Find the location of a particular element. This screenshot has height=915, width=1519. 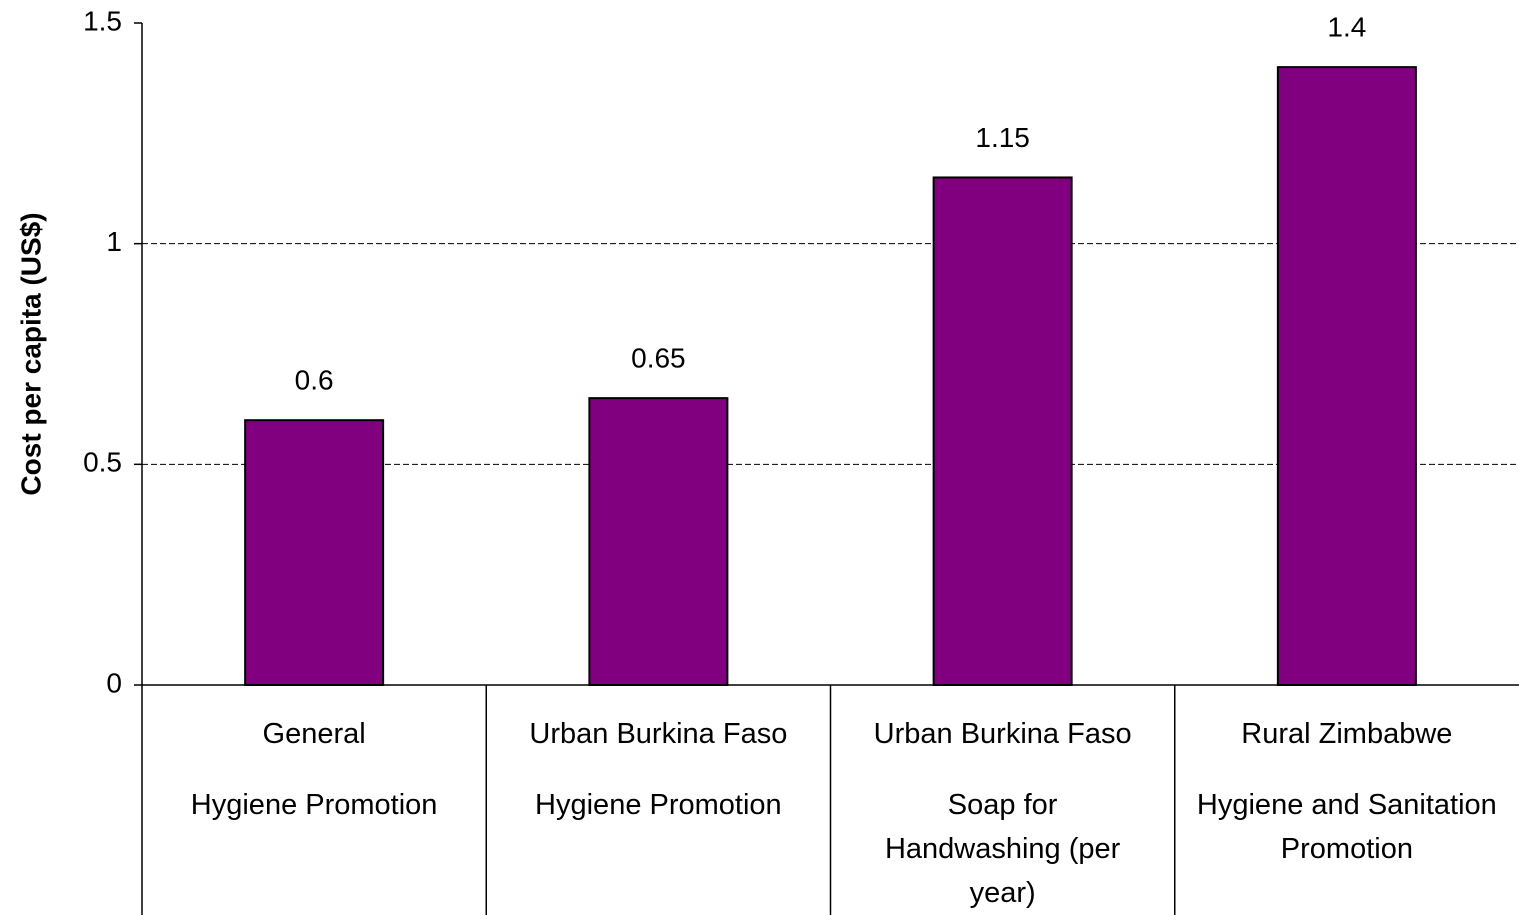

y-tick-label: 1 is located at coordinates (114, 241).